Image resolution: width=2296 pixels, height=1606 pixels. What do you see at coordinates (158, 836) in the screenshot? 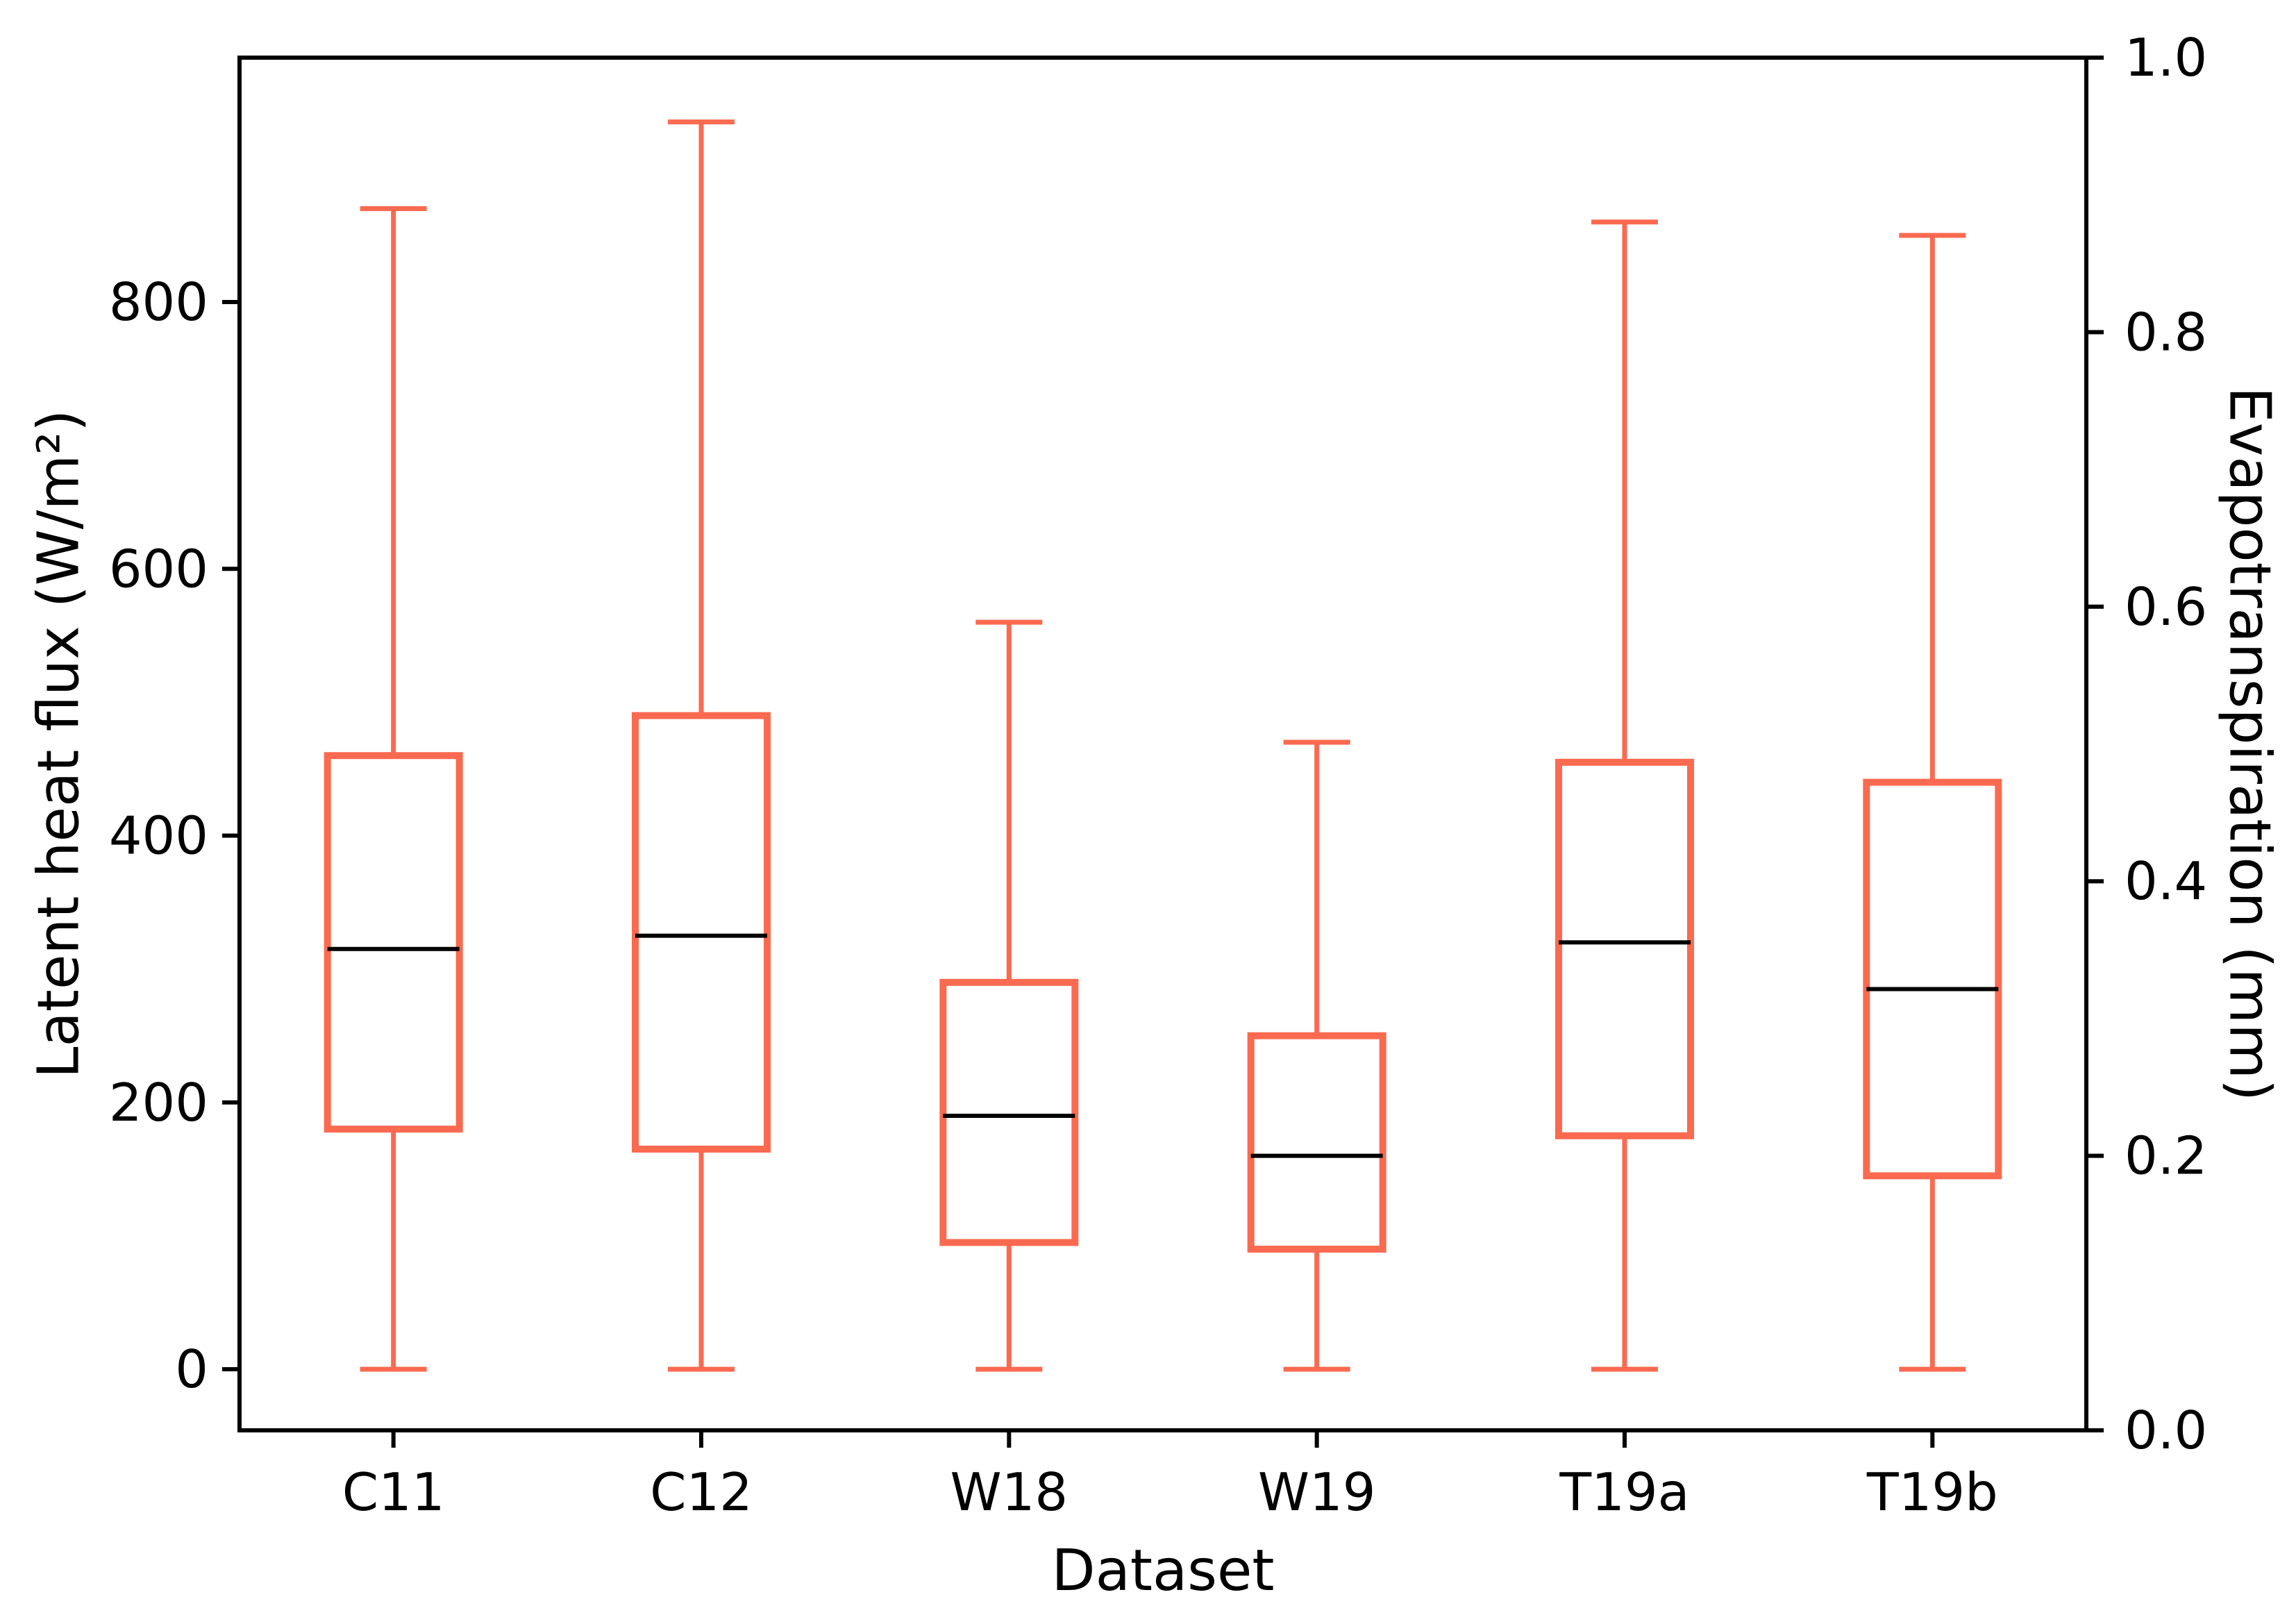
I see `y-axis-left-tick-label: 400` at bounding box center [158, 836].